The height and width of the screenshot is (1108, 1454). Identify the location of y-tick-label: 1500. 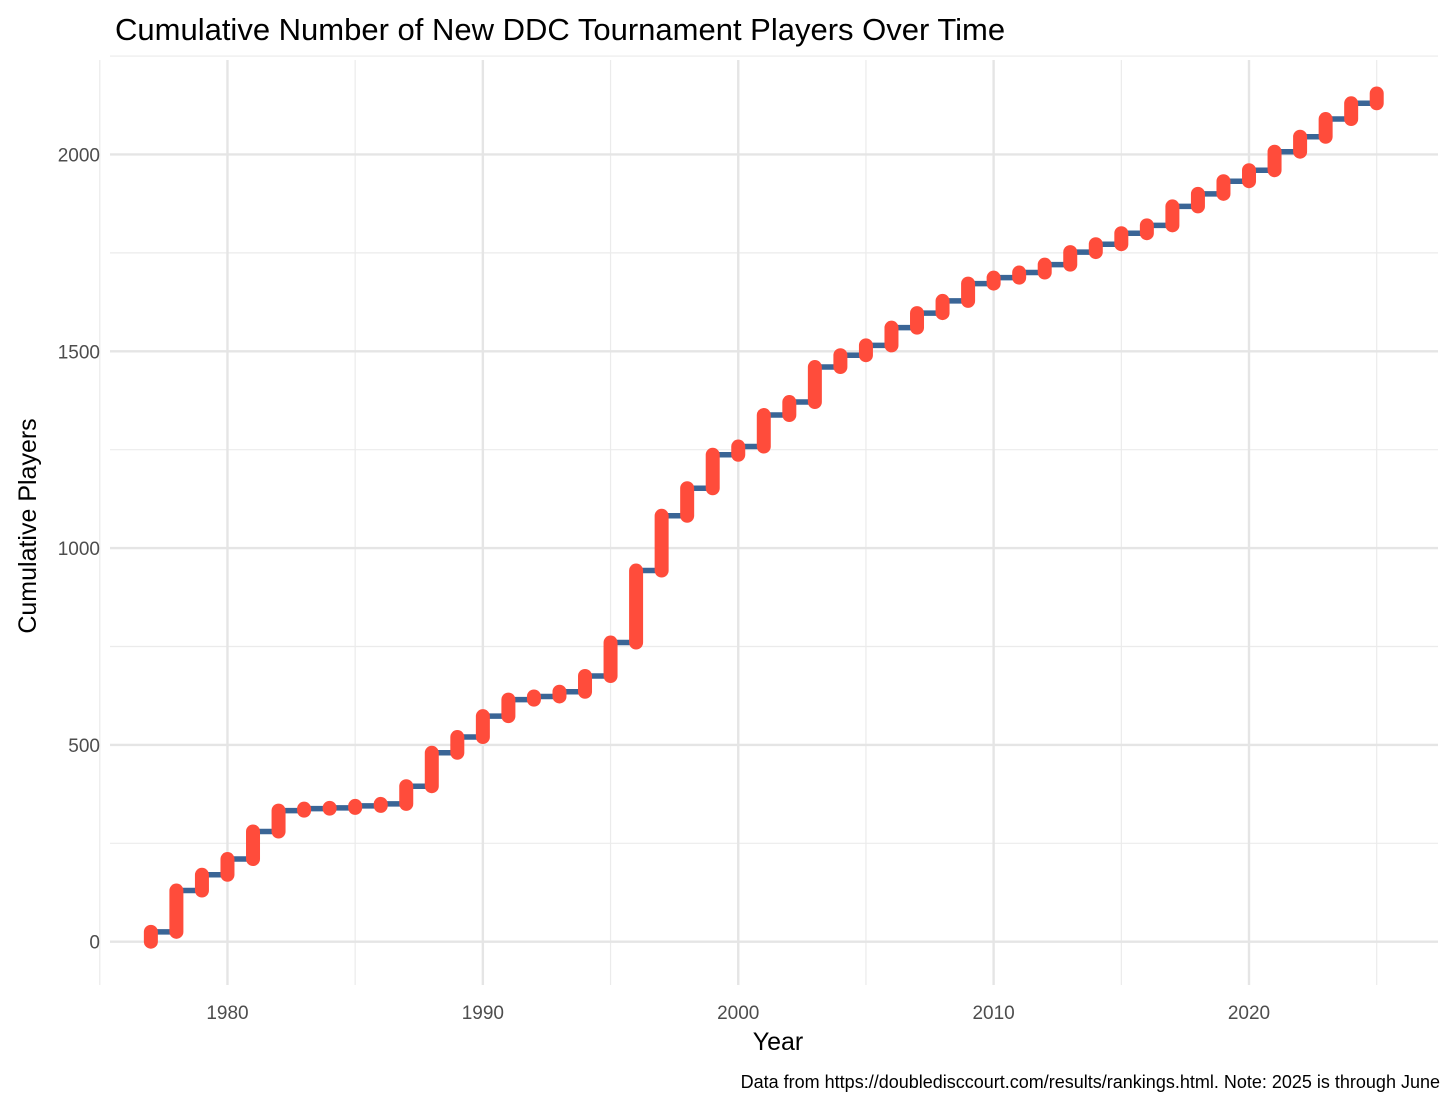
(79, 352).